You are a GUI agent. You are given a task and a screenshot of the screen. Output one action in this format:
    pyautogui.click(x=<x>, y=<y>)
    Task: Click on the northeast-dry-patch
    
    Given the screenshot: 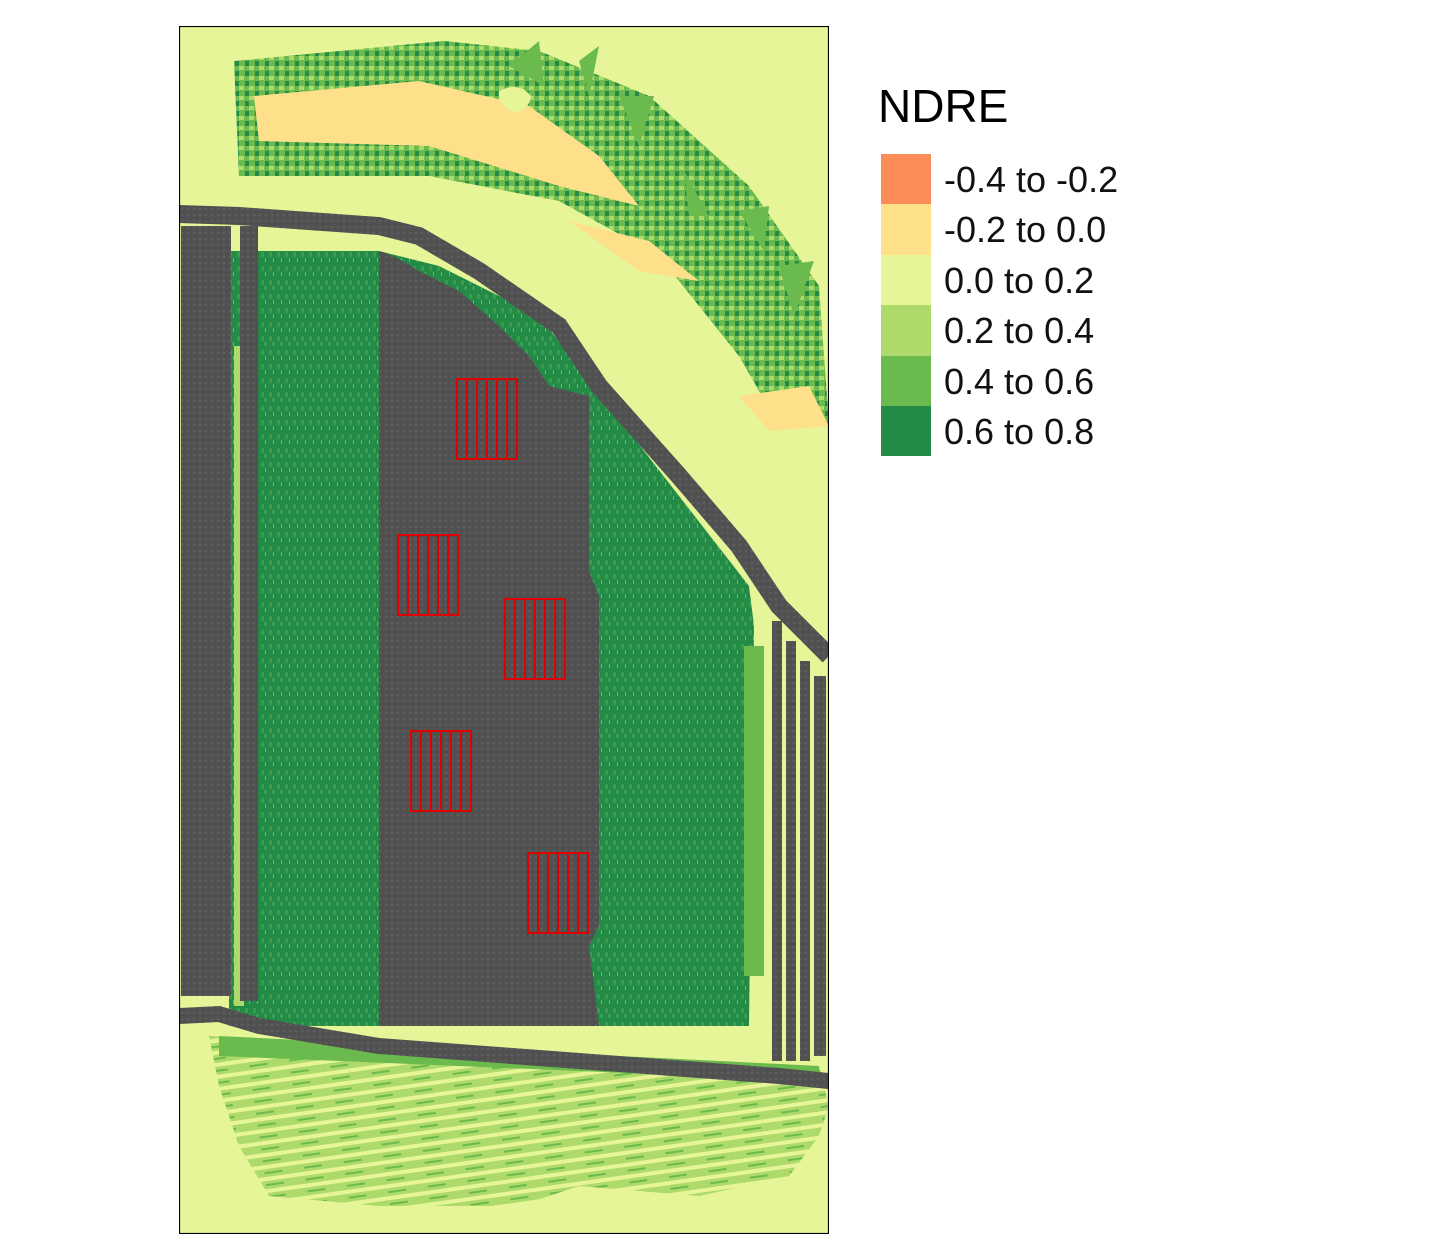 What is the action you would take?
    pyautogui.click(x=784, y=408)
    